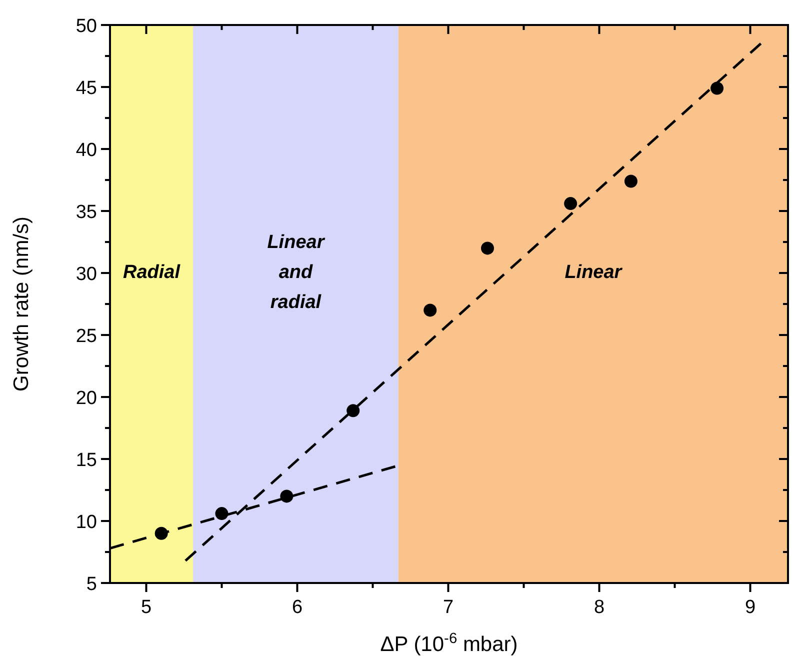 The height and width of the screenshot is (663, 796). What do you see at coordinates (86, 398) in the screenshot?
I see `y-tick-label: 20` at bounding box center [86, 398].